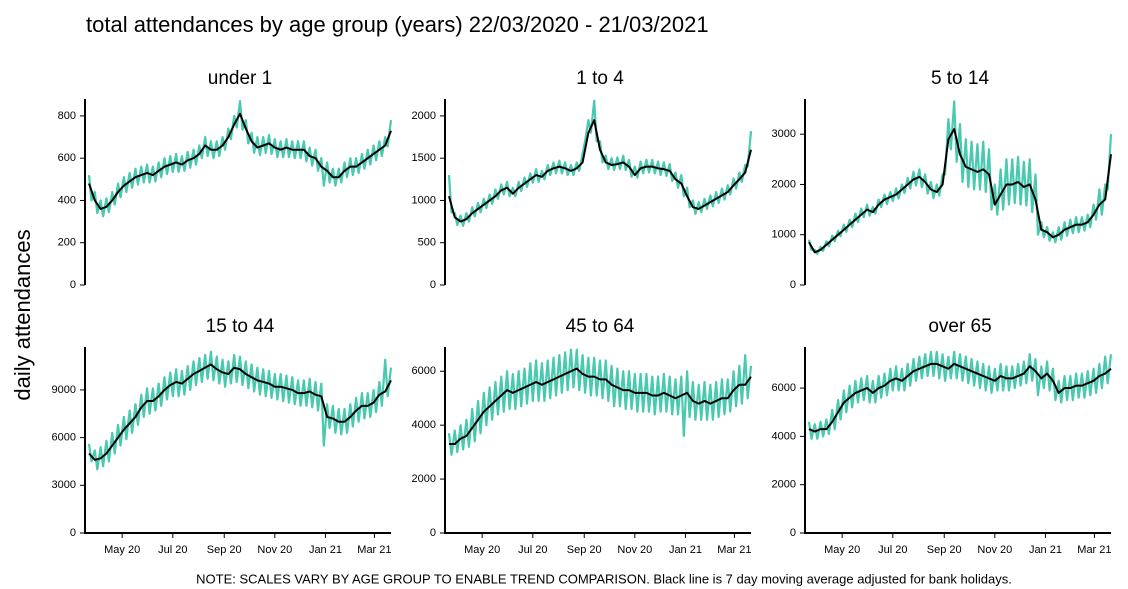 The width and height of the screenshot is (1128, 589). I want to click on y-tick-label: 500, so click(427, 243).